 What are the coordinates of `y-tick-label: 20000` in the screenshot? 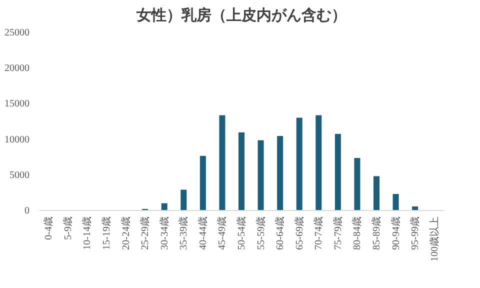 It's located at (17, 68).